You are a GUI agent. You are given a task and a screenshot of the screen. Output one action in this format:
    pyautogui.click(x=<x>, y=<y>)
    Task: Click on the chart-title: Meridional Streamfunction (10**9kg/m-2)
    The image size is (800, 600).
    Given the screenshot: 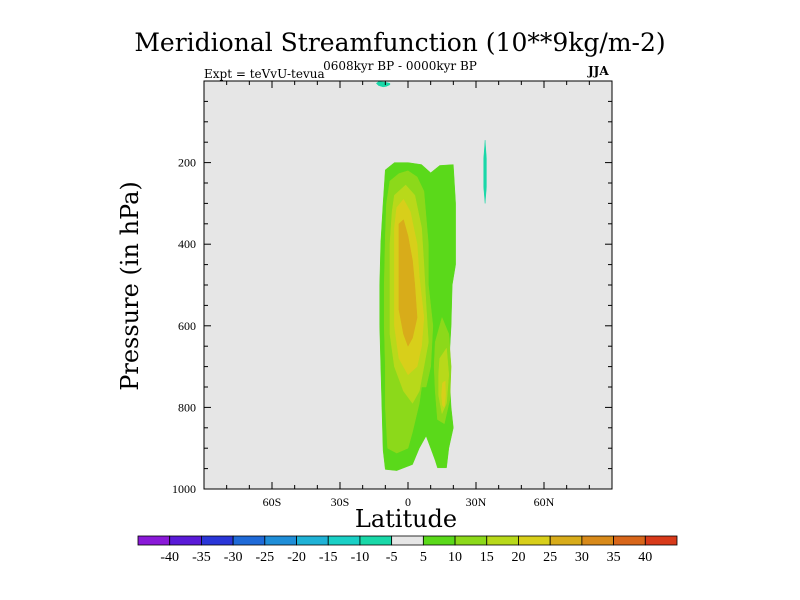 What is the action you would take?
    pyautogui.click(x=400, y=42)
    